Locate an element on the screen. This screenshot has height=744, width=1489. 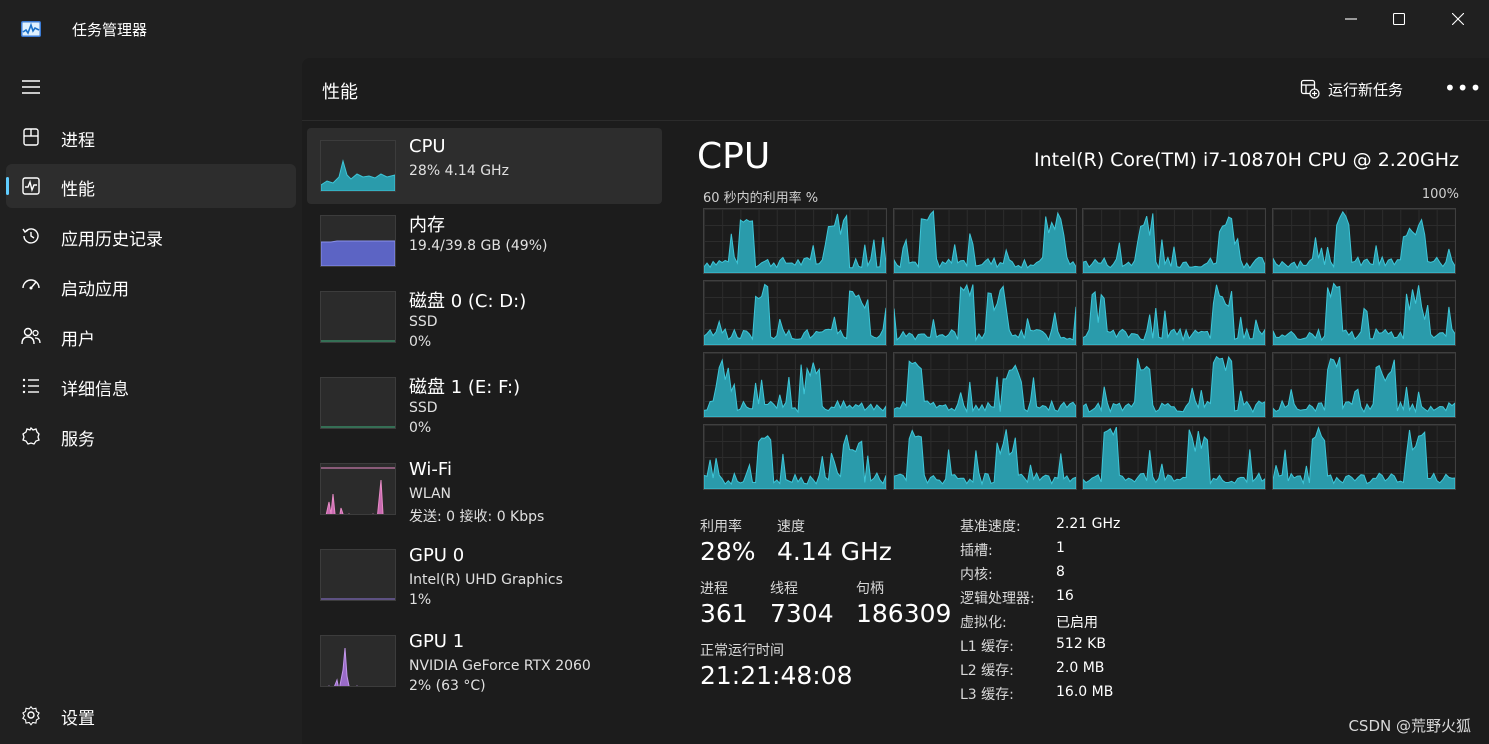
perf-item-disk-1: 磁盘 1 (E: F:) SSD 0% is located at coordinates (484, 403).